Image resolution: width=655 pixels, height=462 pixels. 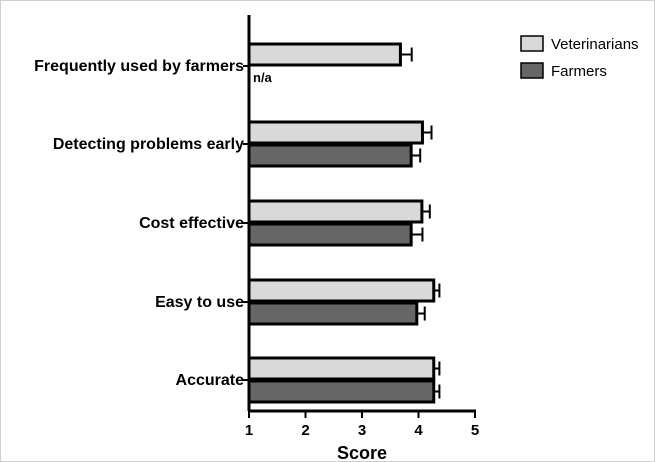 I want to click on missing-value-label: n/a, so click(x=263, y=77).